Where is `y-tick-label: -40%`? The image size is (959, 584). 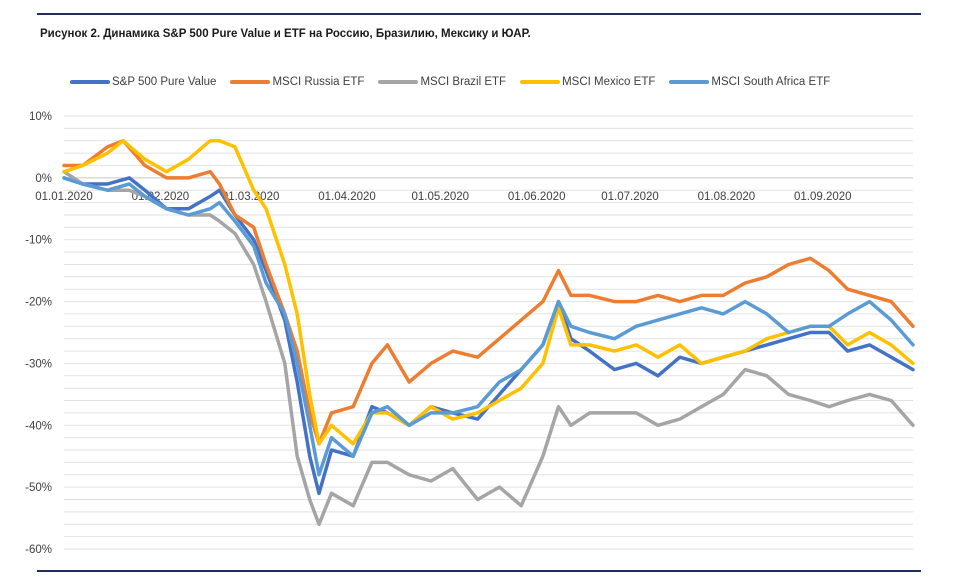 y-tick-label: -40% is located at coordinates (38, 426).